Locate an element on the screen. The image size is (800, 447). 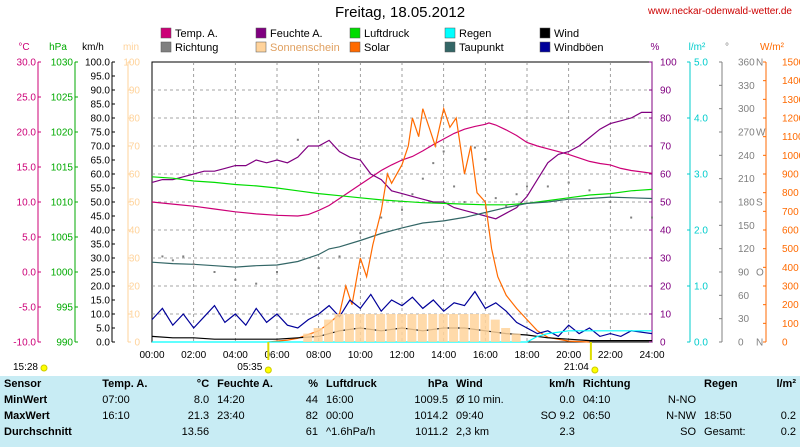
humidity-tick-label: 40 is located at coordinates (666, 231).